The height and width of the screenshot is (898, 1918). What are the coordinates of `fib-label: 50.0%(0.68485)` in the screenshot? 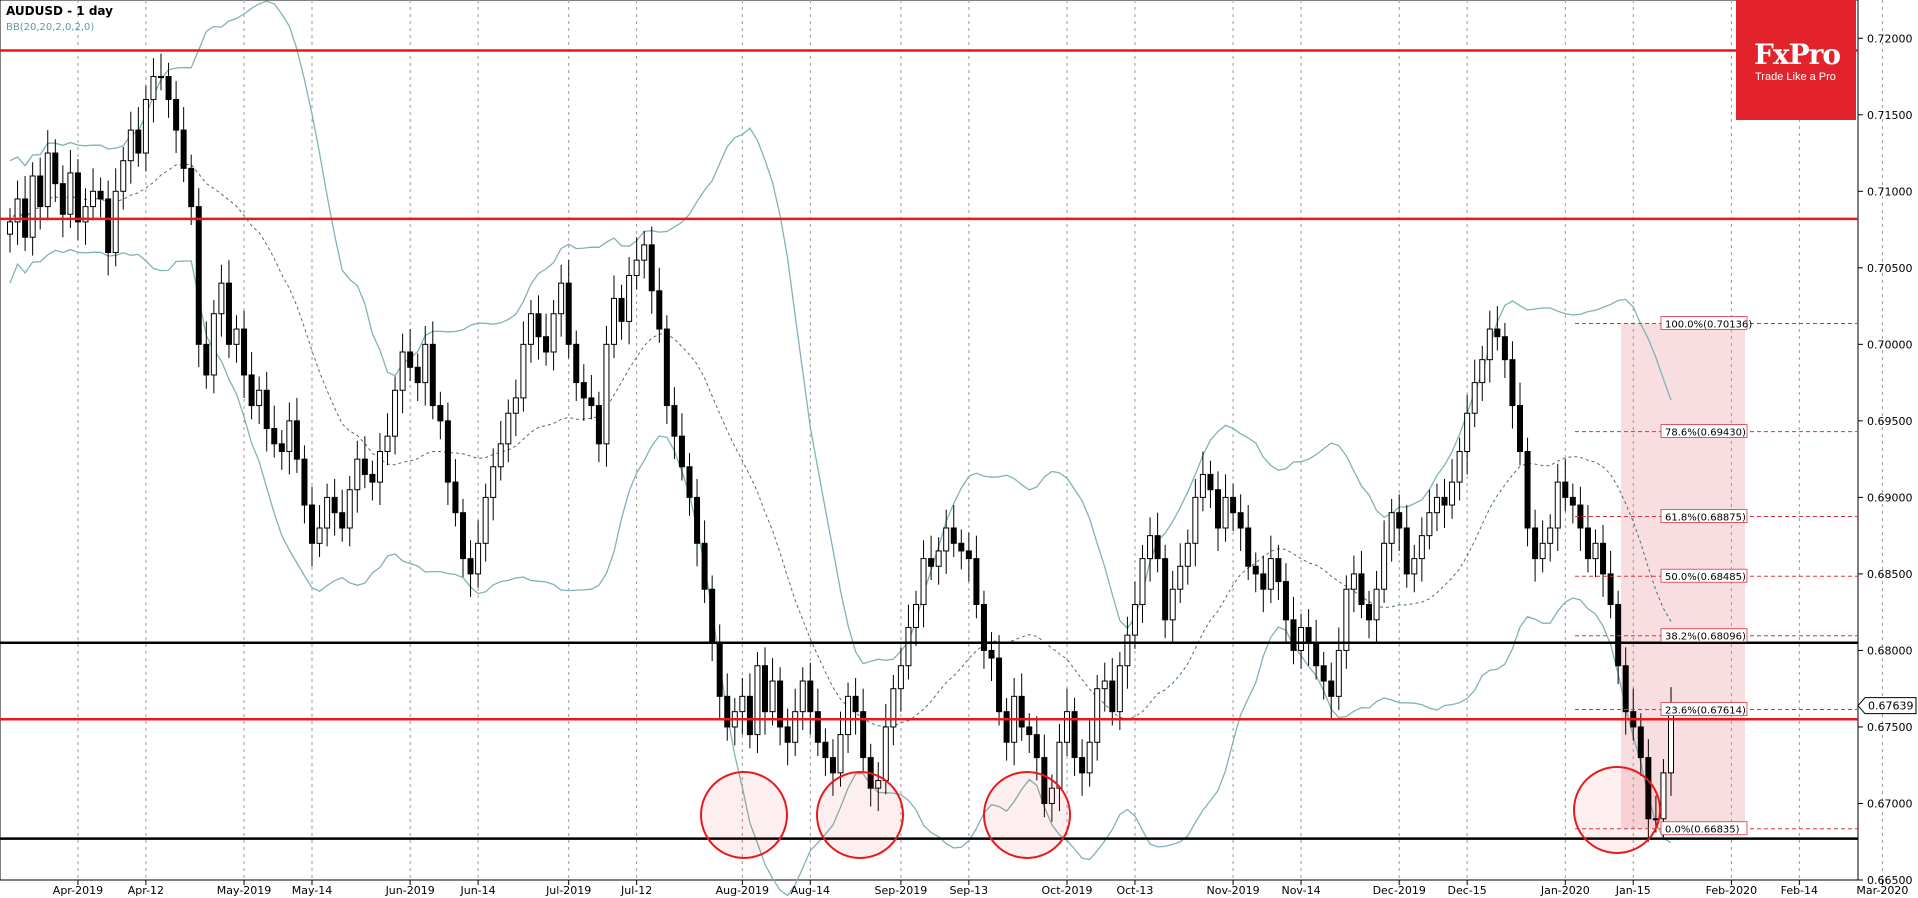 It's located at (1705, 577).